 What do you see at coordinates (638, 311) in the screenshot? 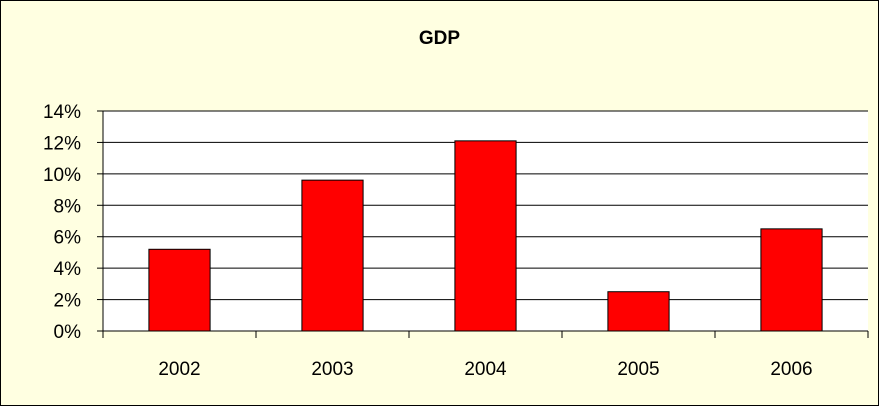
I see `bar-2005` at bounding box center [638, 311].